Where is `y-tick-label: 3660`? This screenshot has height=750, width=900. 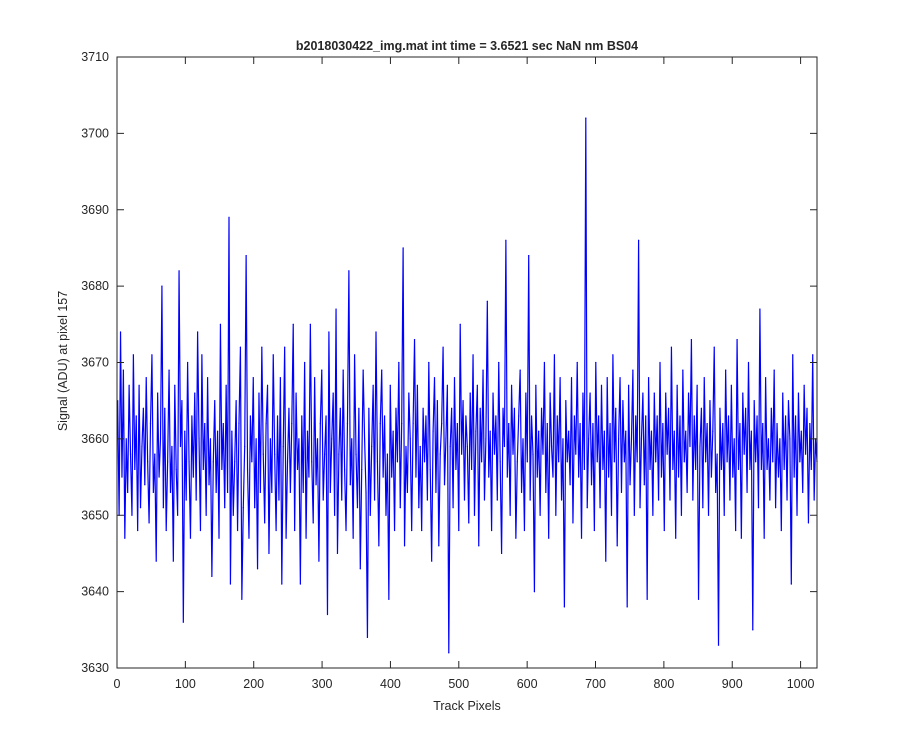
y-tick-label: 3660 is located at coordinates (95, 439).